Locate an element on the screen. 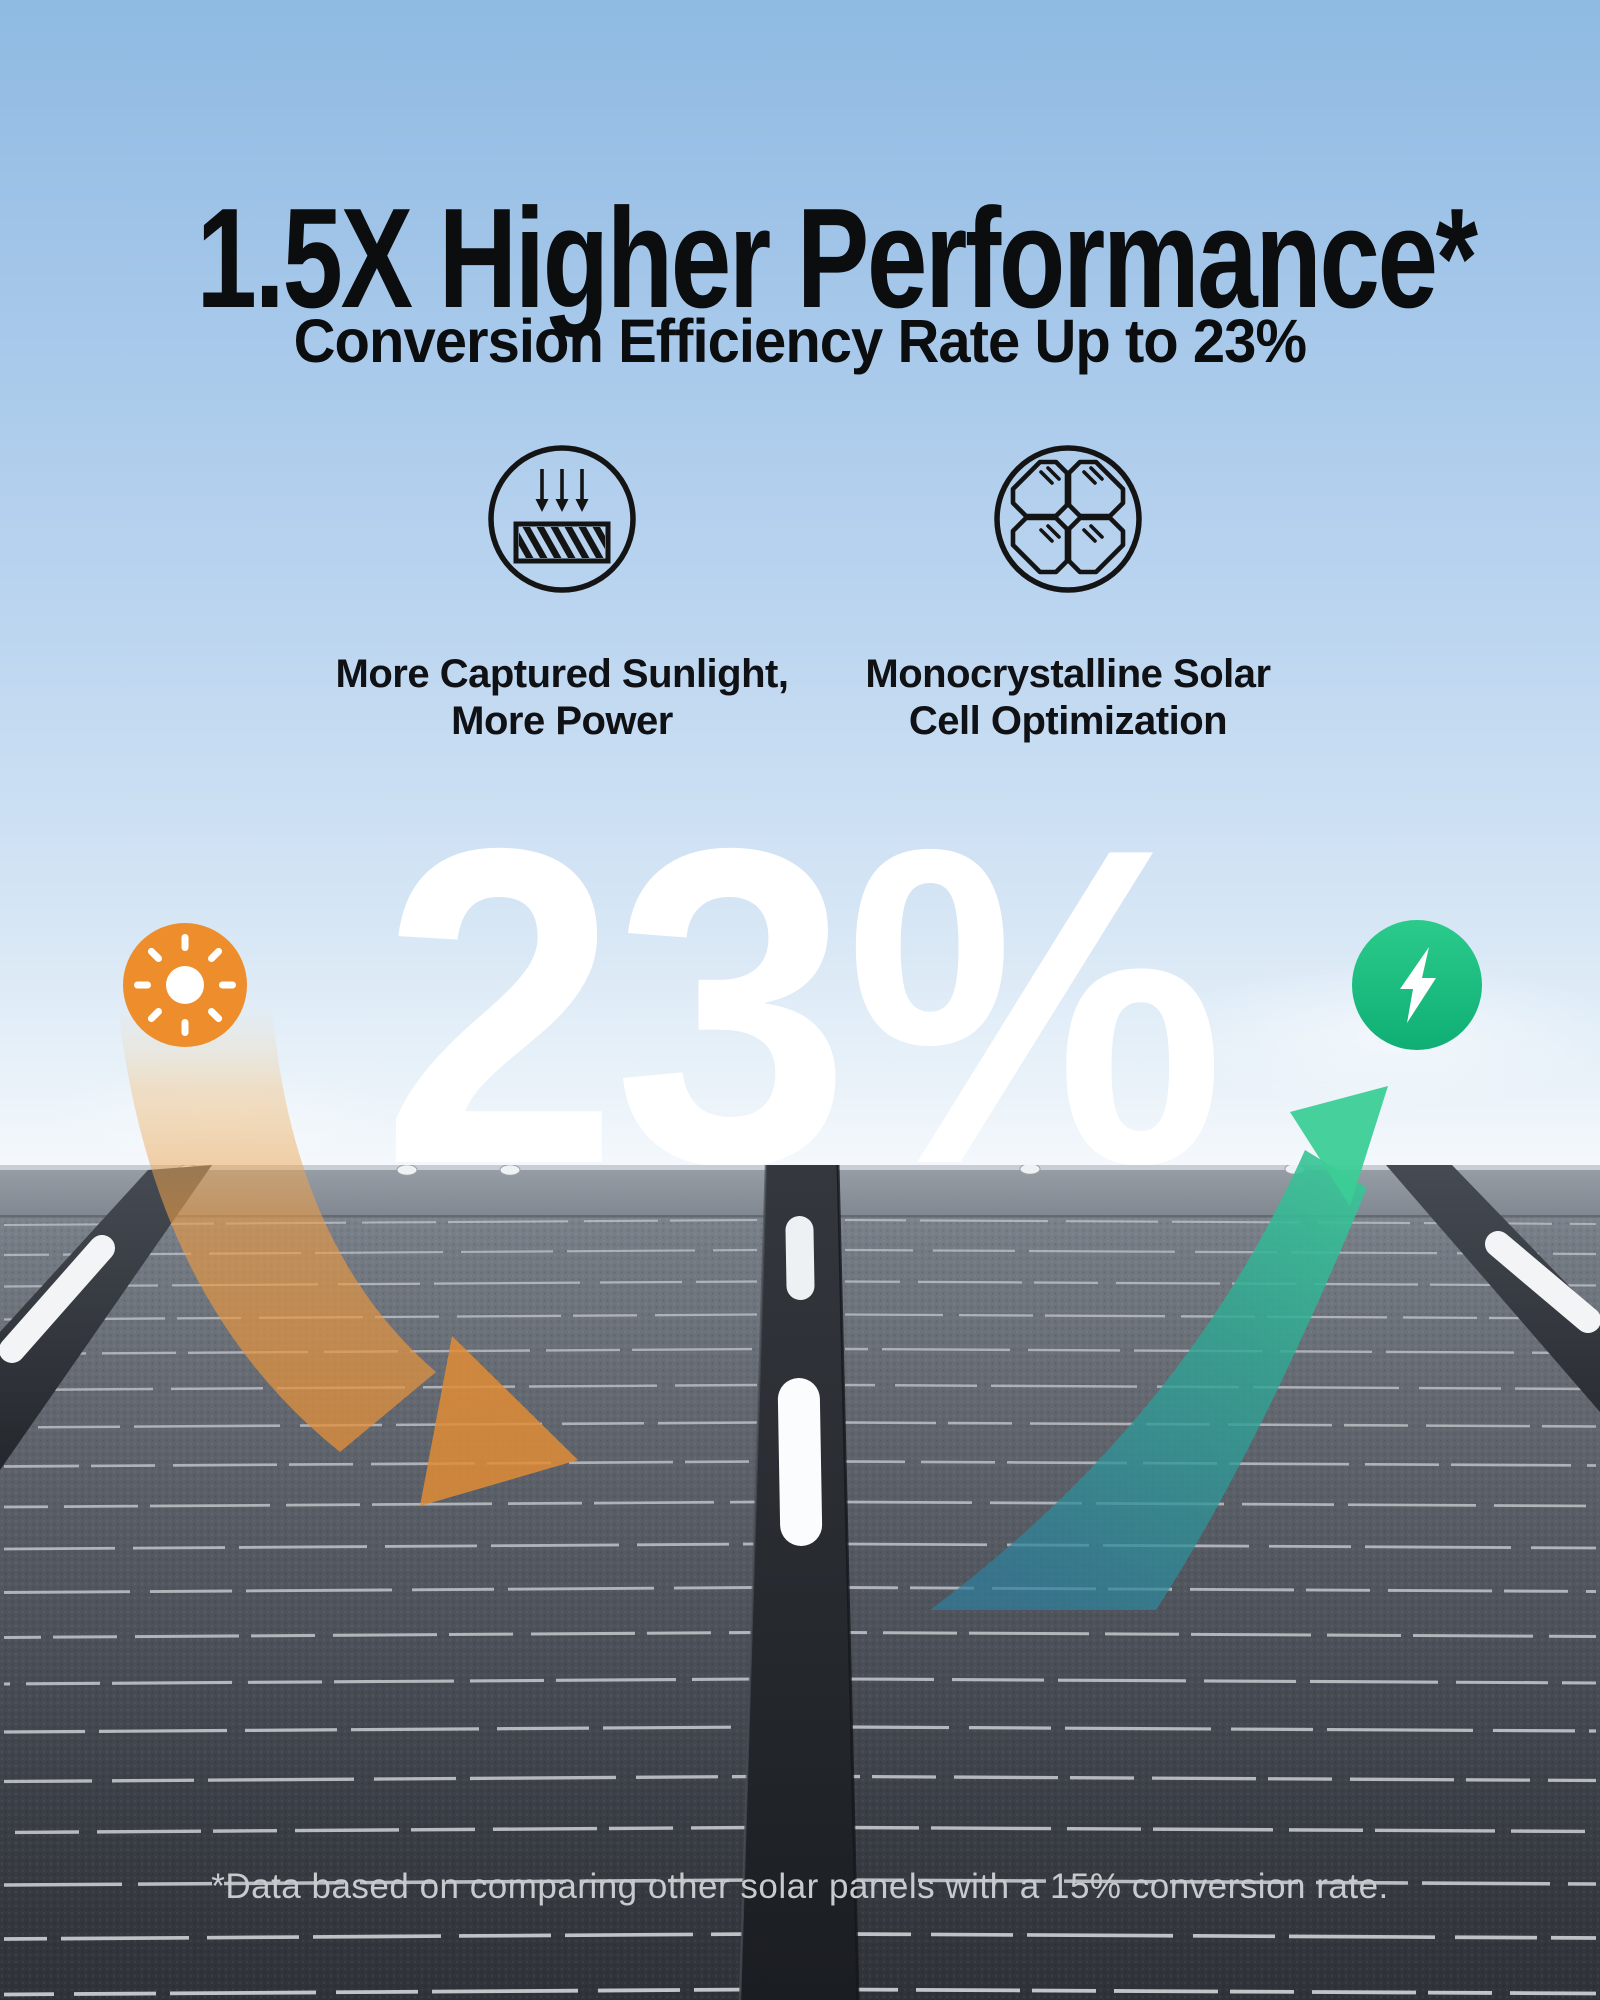 This screenshot has width=1600, height=2000. sun-icon is located at coordinates (185, 985).